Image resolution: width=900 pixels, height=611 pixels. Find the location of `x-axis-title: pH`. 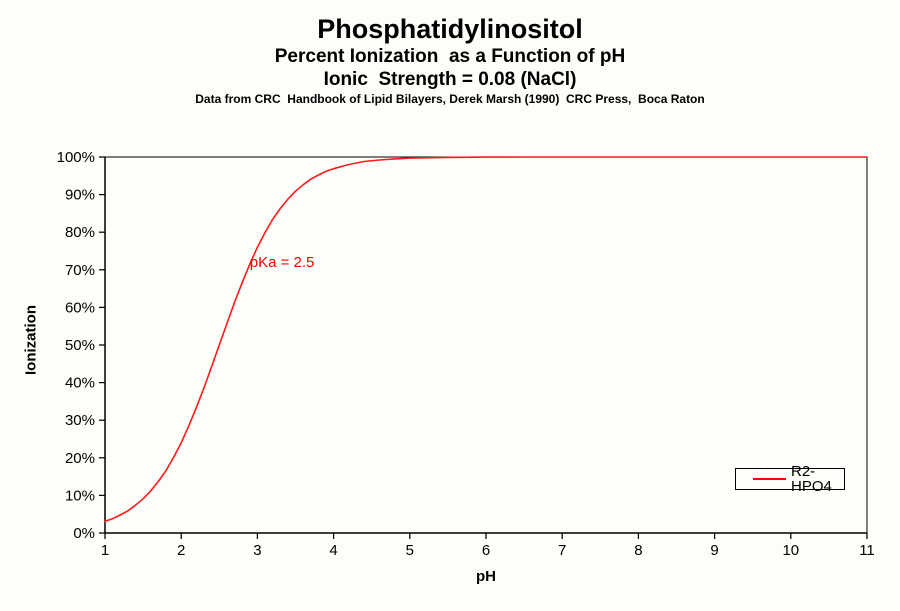

x-axis-title: pH is located at coordinates (486, 576).